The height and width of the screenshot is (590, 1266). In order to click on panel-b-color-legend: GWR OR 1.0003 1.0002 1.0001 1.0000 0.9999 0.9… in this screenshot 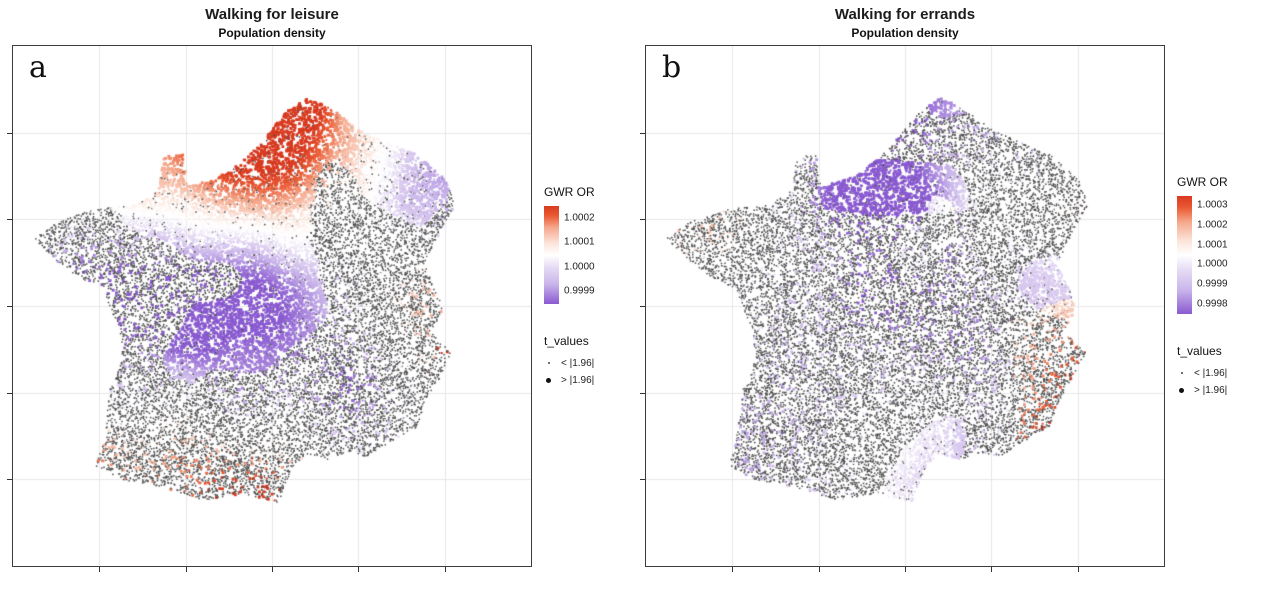, I will do `click(1221, 244)`.